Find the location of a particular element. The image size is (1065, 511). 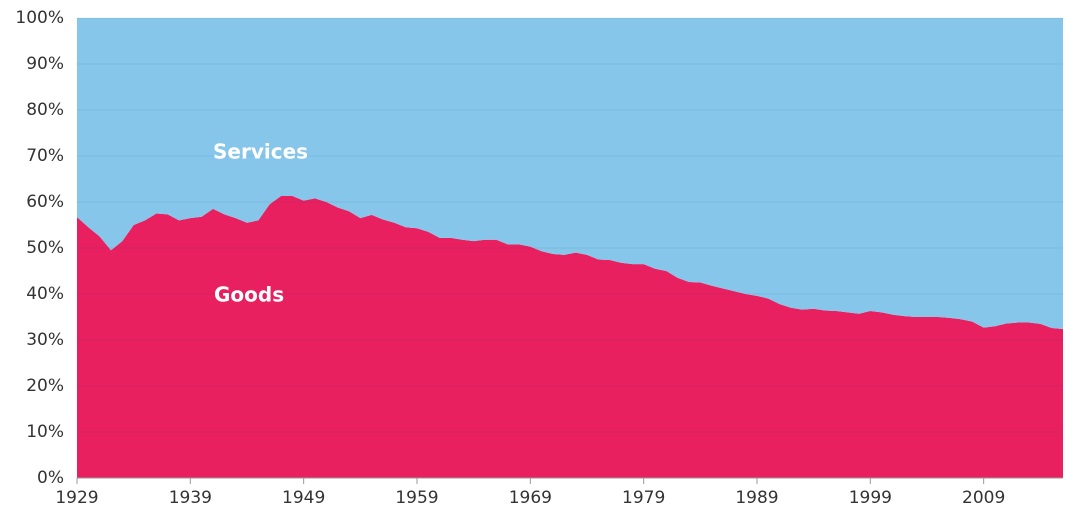

y-tick-label: 30% is located at coordinates (45, 340).